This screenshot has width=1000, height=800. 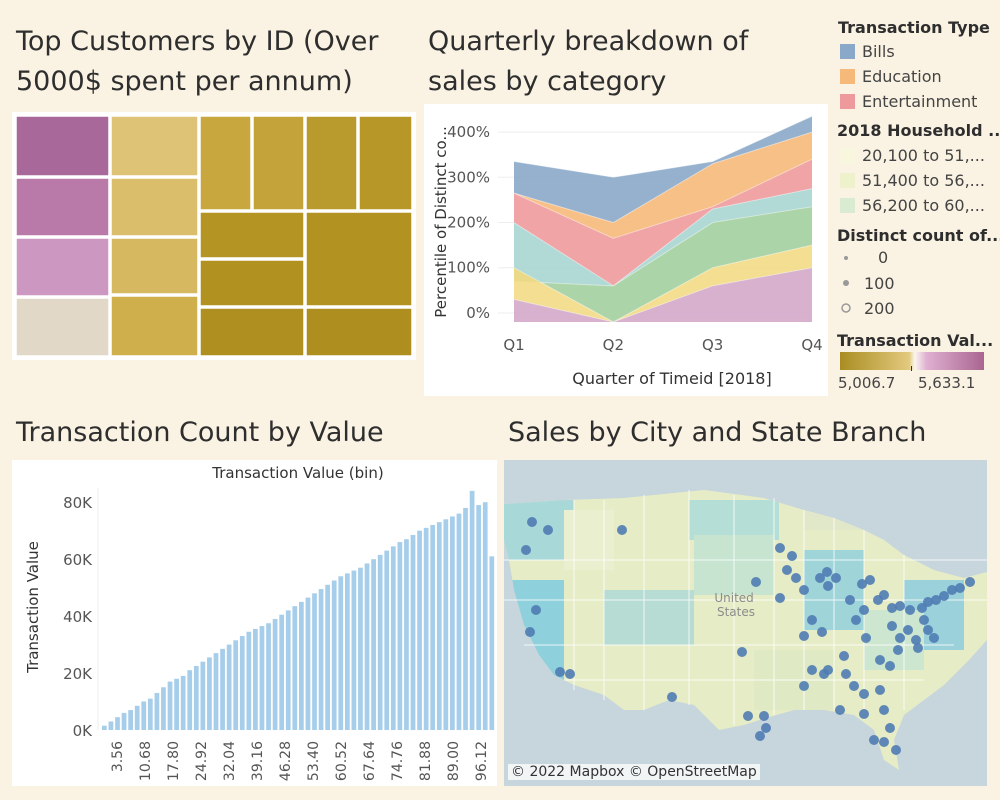 I want to click on map-branch-markers, so click(x=748, y=636).